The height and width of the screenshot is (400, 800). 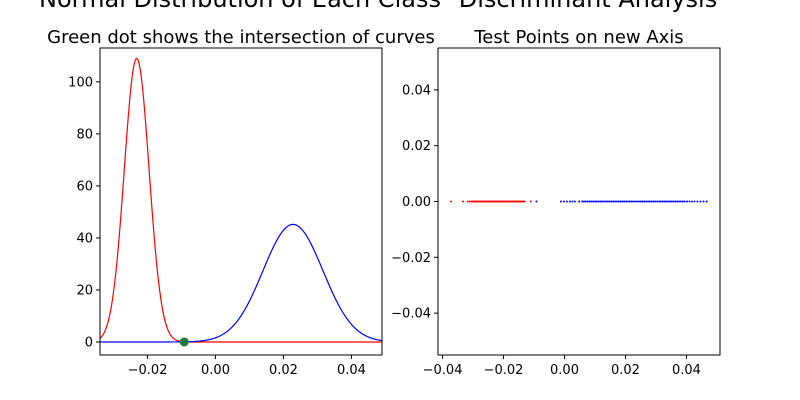 What do you see at coordinates (578, 37) in the screenshot?
I see `projection-panel-title: Test Points on new Axis` at bounding box center [578, 37].